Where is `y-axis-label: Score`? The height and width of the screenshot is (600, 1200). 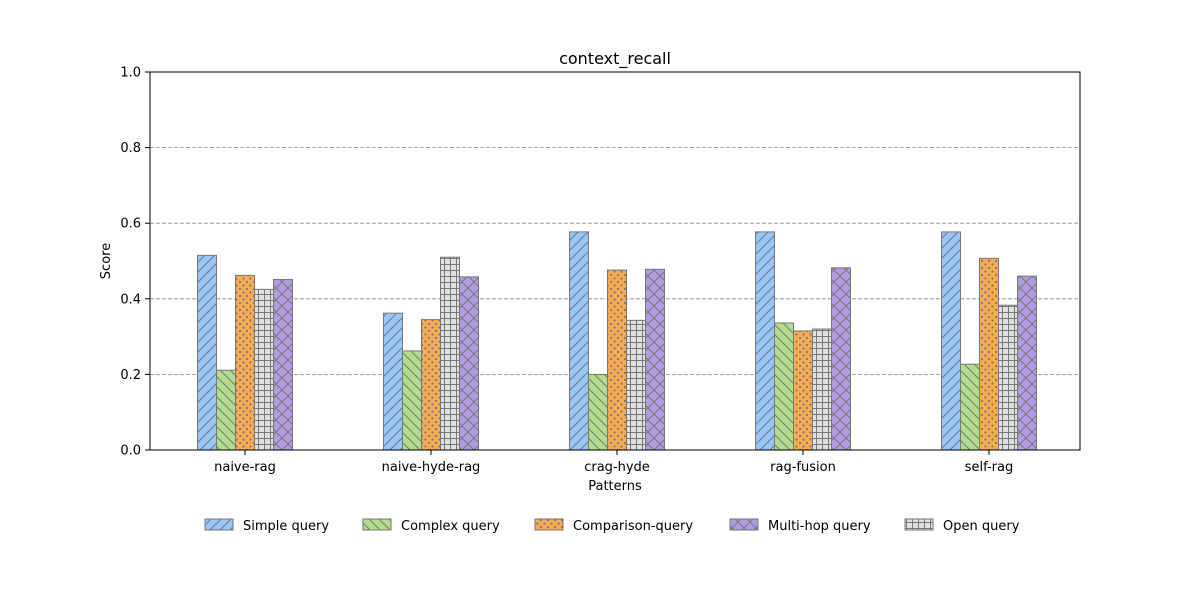 y-axis-label: Score is located at coordinates (106, 261).